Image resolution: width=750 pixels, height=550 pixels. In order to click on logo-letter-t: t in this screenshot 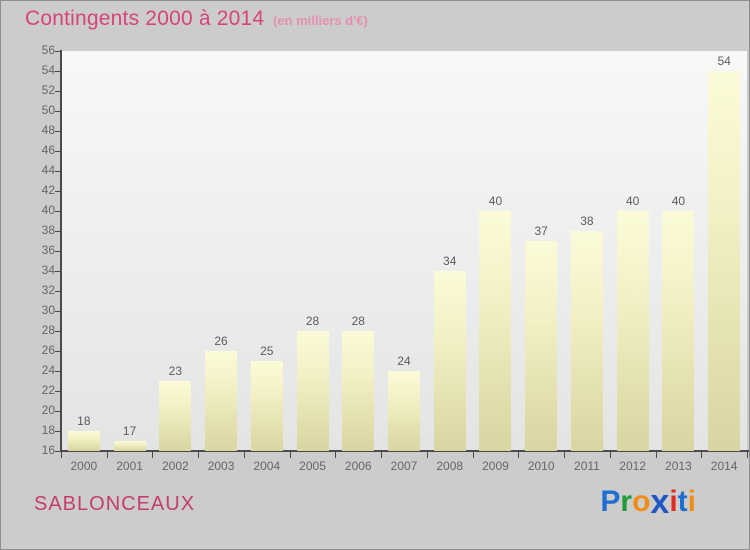, I will do `click(682, 501)`.